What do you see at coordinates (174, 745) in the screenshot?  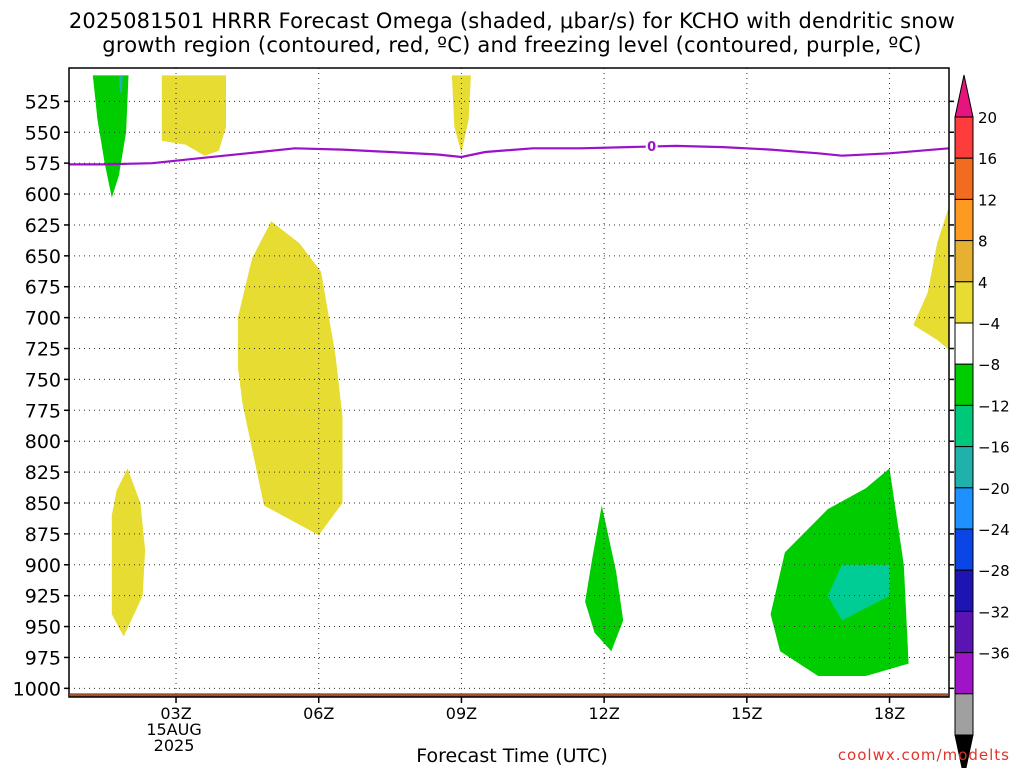 I see `x-tick-sublabel-3-1: 2025` at bounding box center [174, 745].